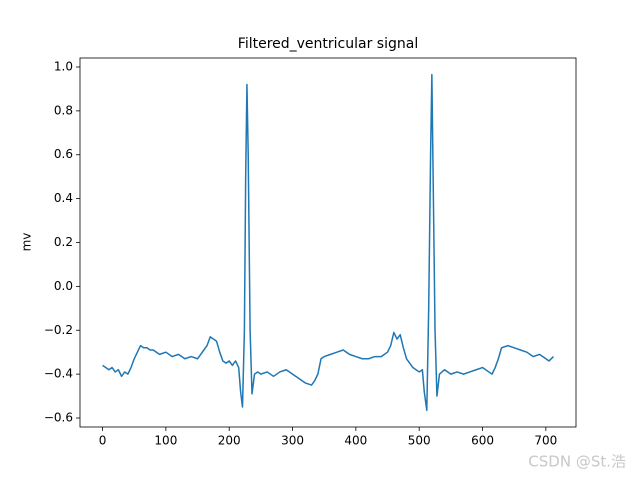 The width and height of the screenshot is (640, 480). What do you see at coordinates (27, 242) in the screenshot?
I see `y-axis-label: mv` at bounding box center [27, 242].